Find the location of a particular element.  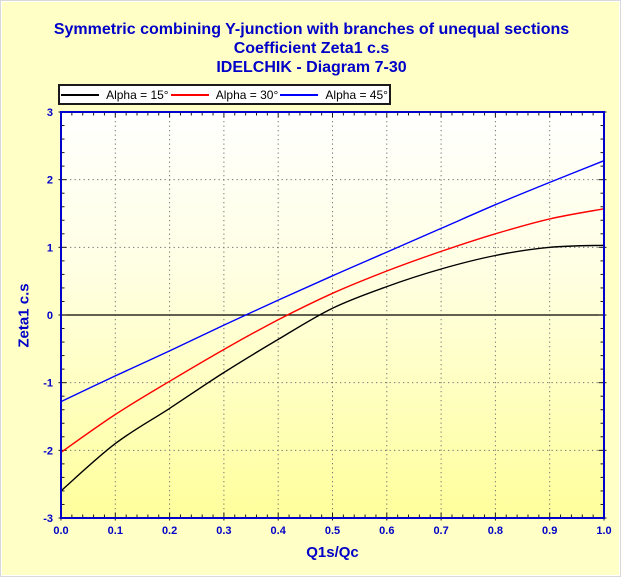

legend: Alpha = 15° Alpha = 30° Alpha = 45° is located at coordinates (224, 94).